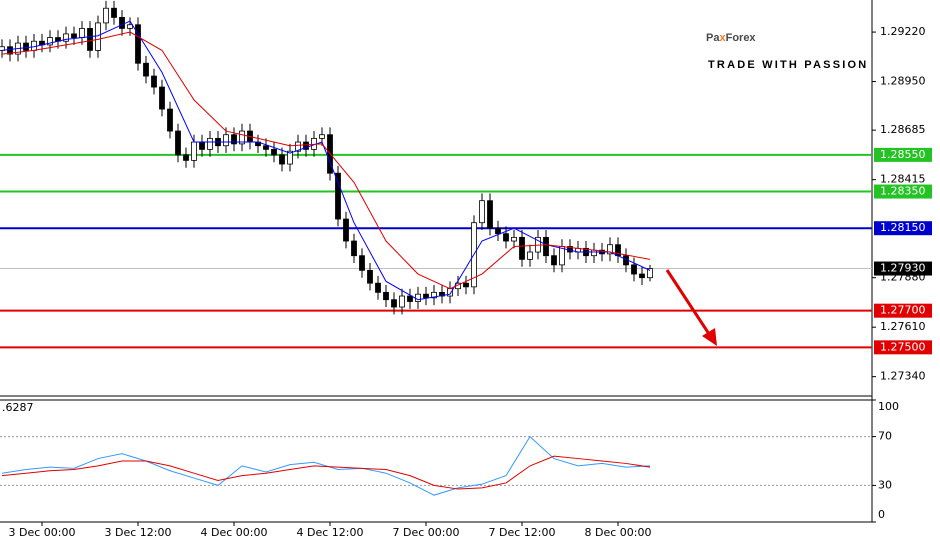  What do you see at coordinates (18, 407) in the screenshot?
I see `osc-label: .6287` at bounding box center [18, 407].